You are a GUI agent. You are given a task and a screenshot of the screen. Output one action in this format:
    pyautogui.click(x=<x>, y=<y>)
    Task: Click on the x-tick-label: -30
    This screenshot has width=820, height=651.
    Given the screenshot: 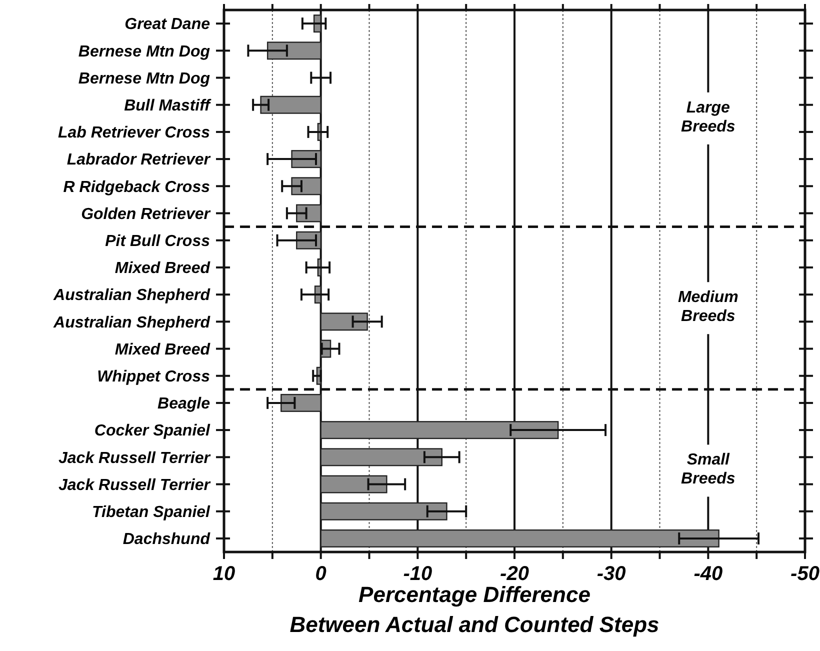 What is the action you would take?
    pyautogui.click(x=611, y=574)
    